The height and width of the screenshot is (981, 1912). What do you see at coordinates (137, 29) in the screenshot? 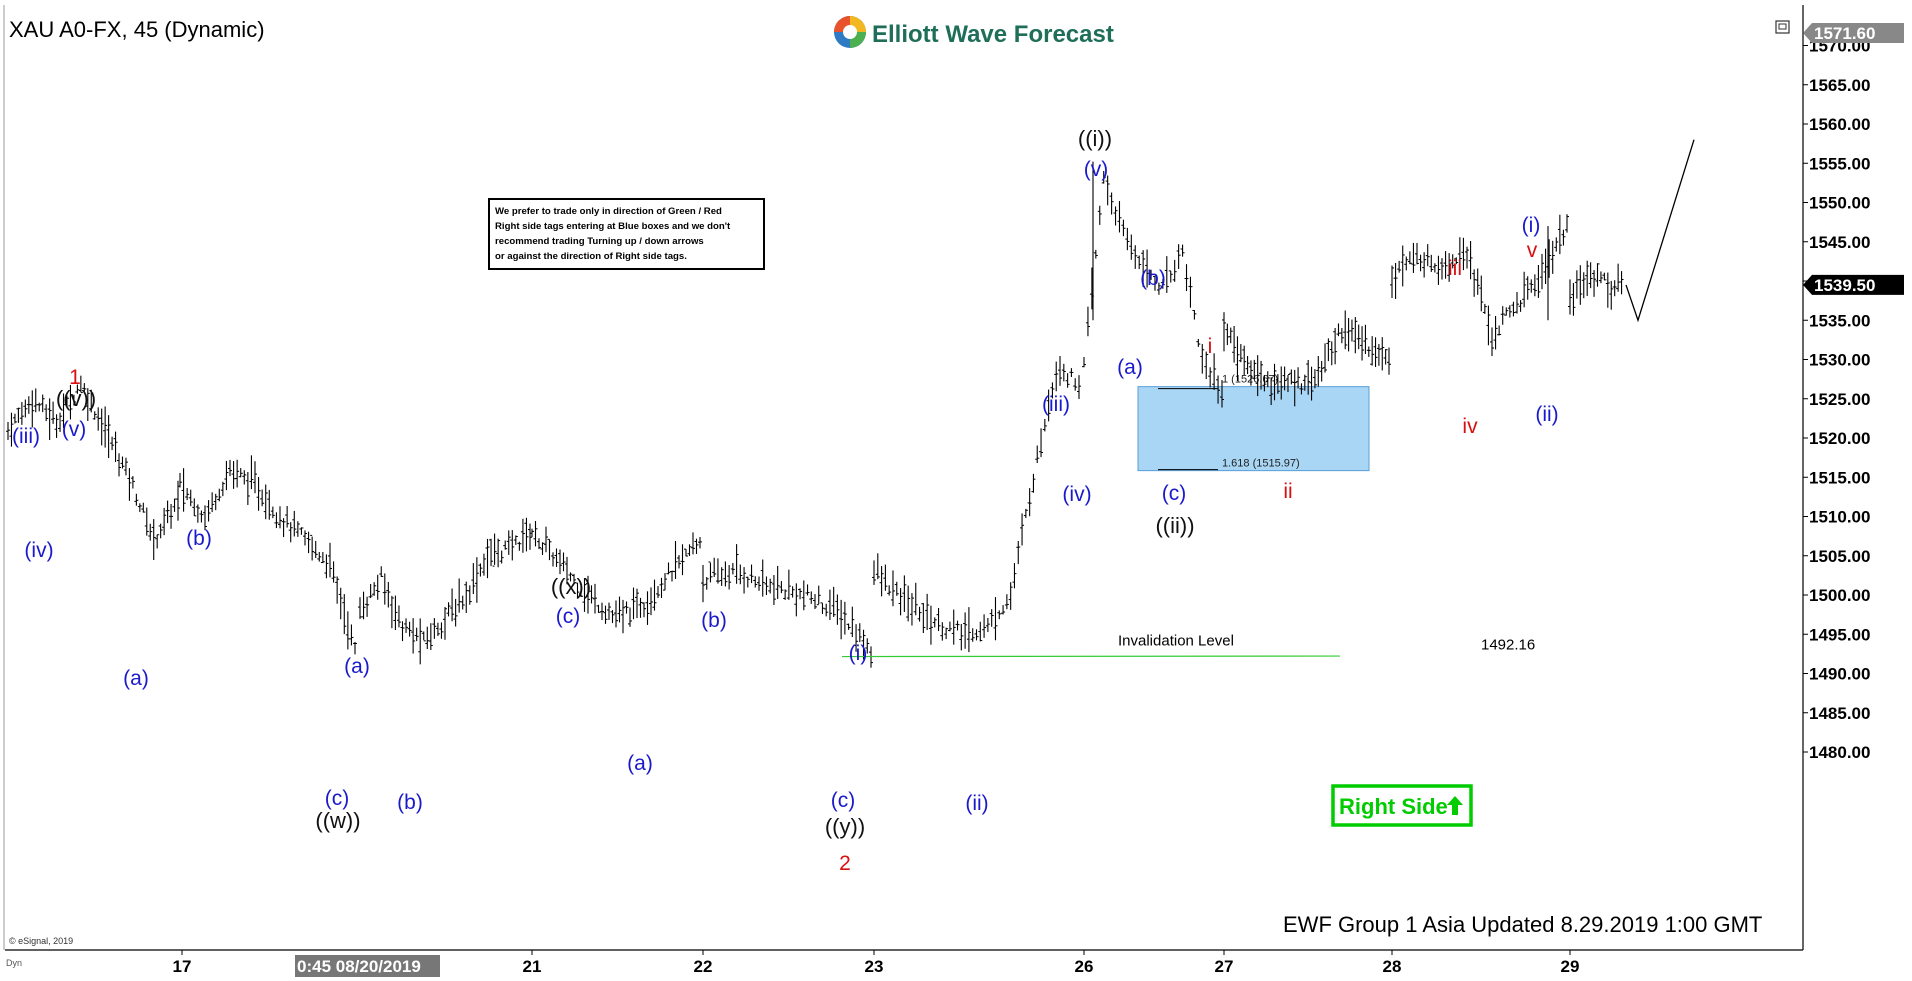
I see `symbol-title: XAU A0-FX, 45 (Dynamic)` at bounding box center [137, 29].